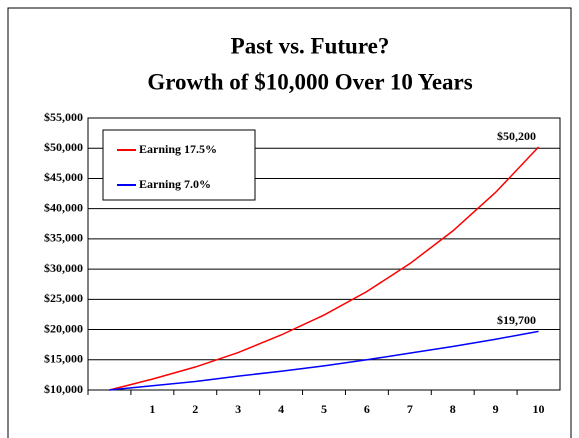 This screenshot has height=438, width=579. I want to click on x-tick-label: 3, so click(238, 409).